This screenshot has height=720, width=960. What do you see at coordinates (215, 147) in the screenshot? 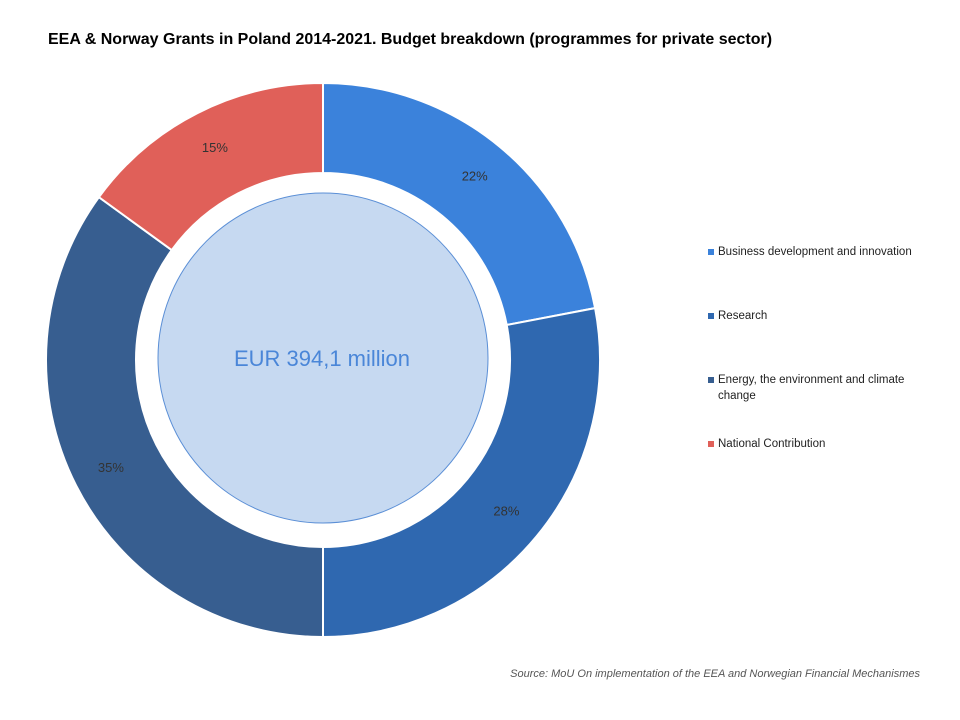
I see `slice-data-label: 15%` at bounding box center [215, 147].